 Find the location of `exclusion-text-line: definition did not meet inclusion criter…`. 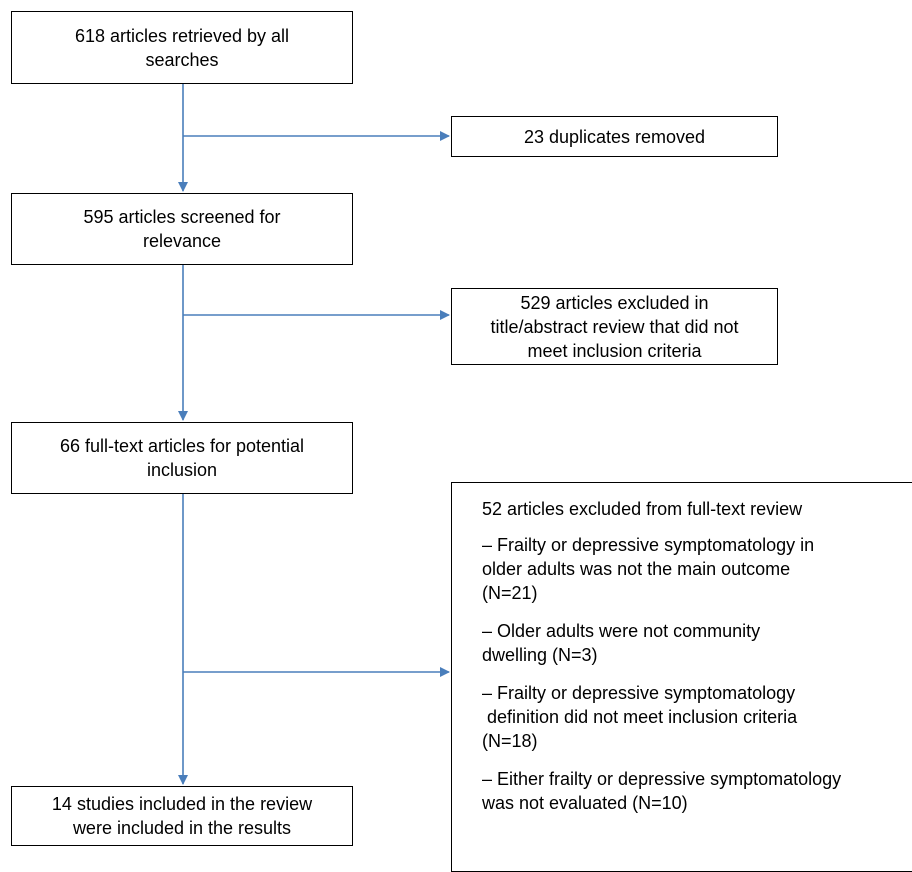

exclusion-text-line: definition did not meet inclusion criter… is located at coordinates (640, 717).